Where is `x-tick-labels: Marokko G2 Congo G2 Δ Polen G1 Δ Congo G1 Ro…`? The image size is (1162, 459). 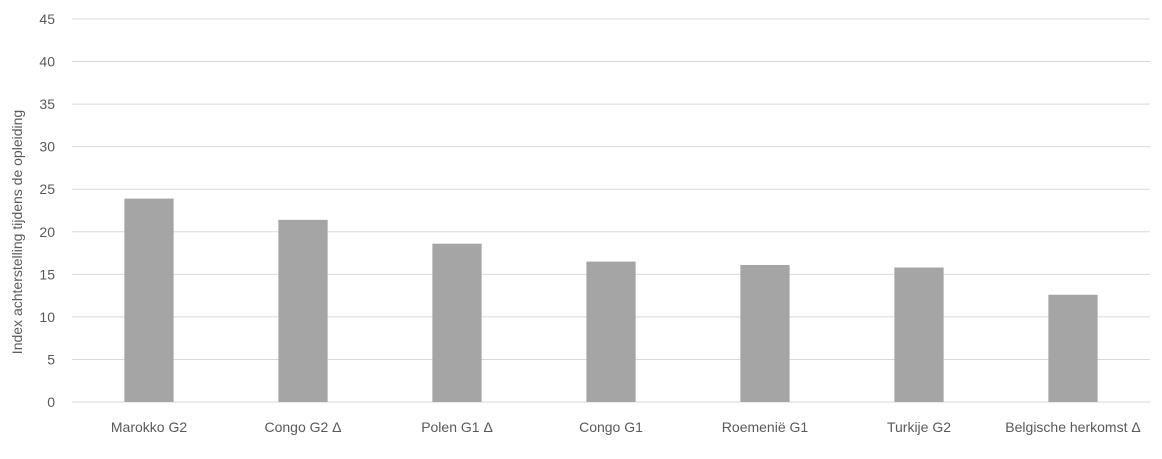
x-tick-labels: Marokko G2 Congo G2 Δ Polen G1 Δ Congo G1 Ro… is located at coordinates (626, 427).